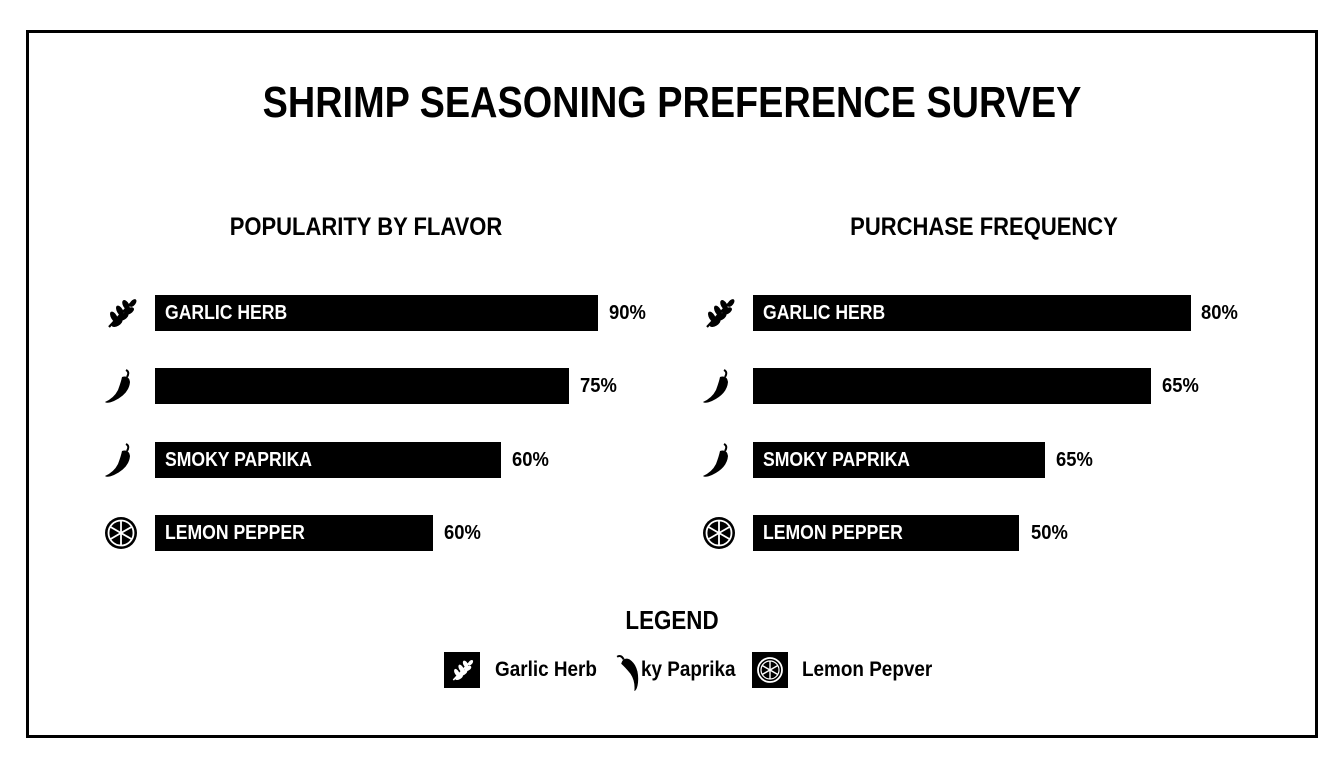 The height and width of the screenshot is (768, 1344). Describe the element at coordinates (688, 669) in the screenshot. I see `legend-label: ky Paprika` at that location.